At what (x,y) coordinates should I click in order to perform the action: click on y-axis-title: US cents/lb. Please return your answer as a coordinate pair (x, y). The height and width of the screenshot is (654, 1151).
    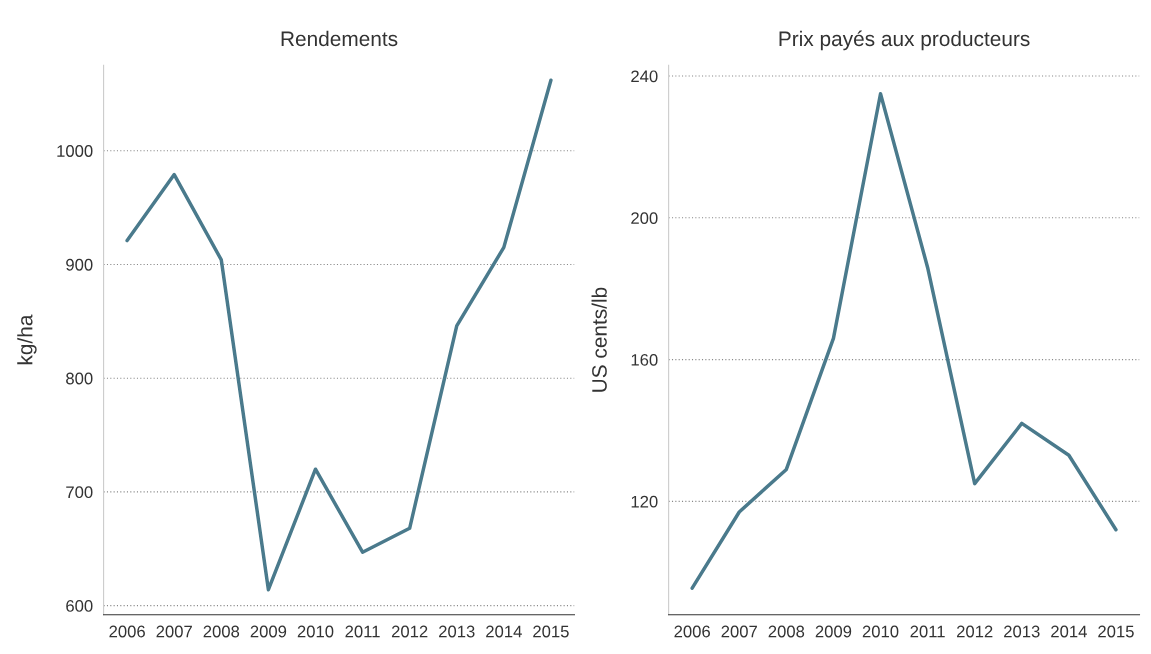
    Looking at the image, I should click on (599, 339).